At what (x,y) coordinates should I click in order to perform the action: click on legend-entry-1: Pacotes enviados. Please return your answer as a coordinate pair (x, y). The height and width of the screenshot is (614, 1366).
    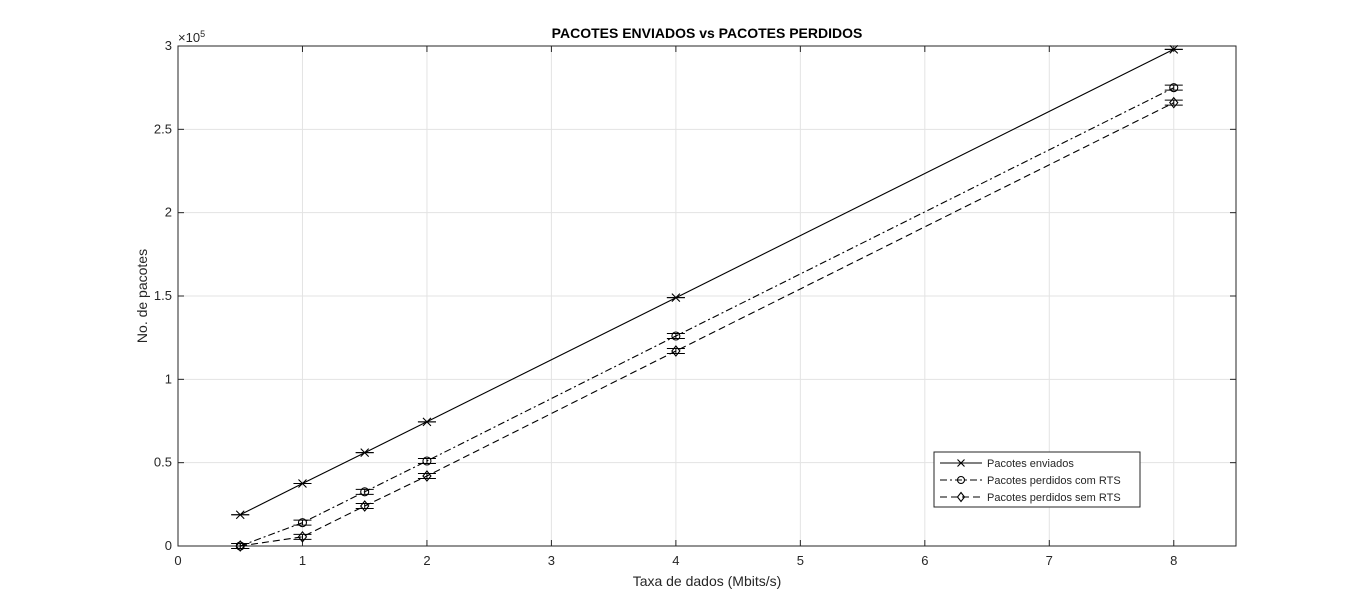
    Looking at the image, I should click on (1007, 464).